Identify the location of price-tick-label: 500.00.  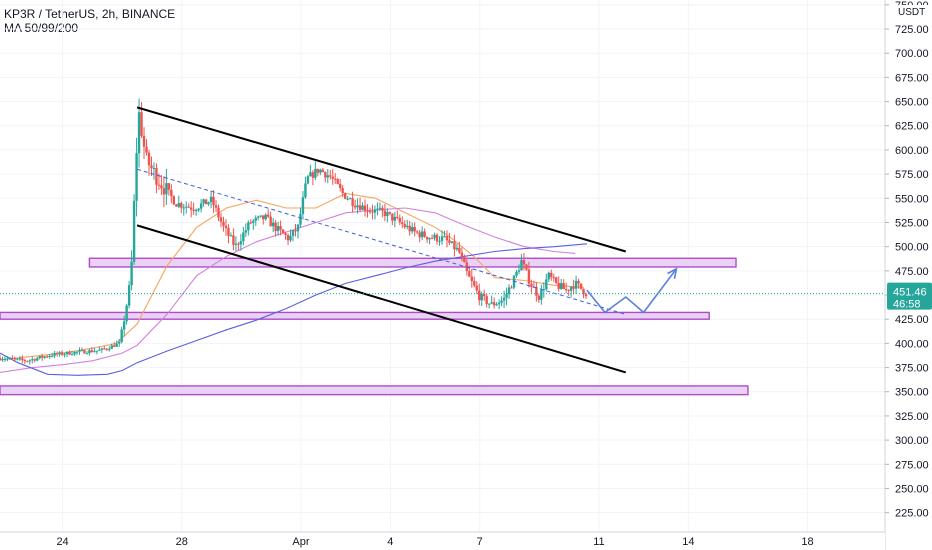
(912, 248).